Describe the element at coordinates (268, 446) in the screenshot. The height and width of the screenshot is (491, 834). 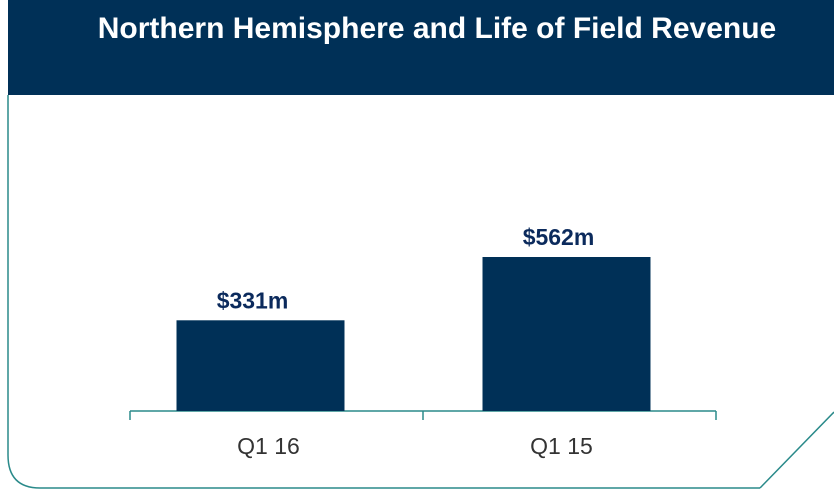
I see `x-tick-label: Q1 16` at that location.